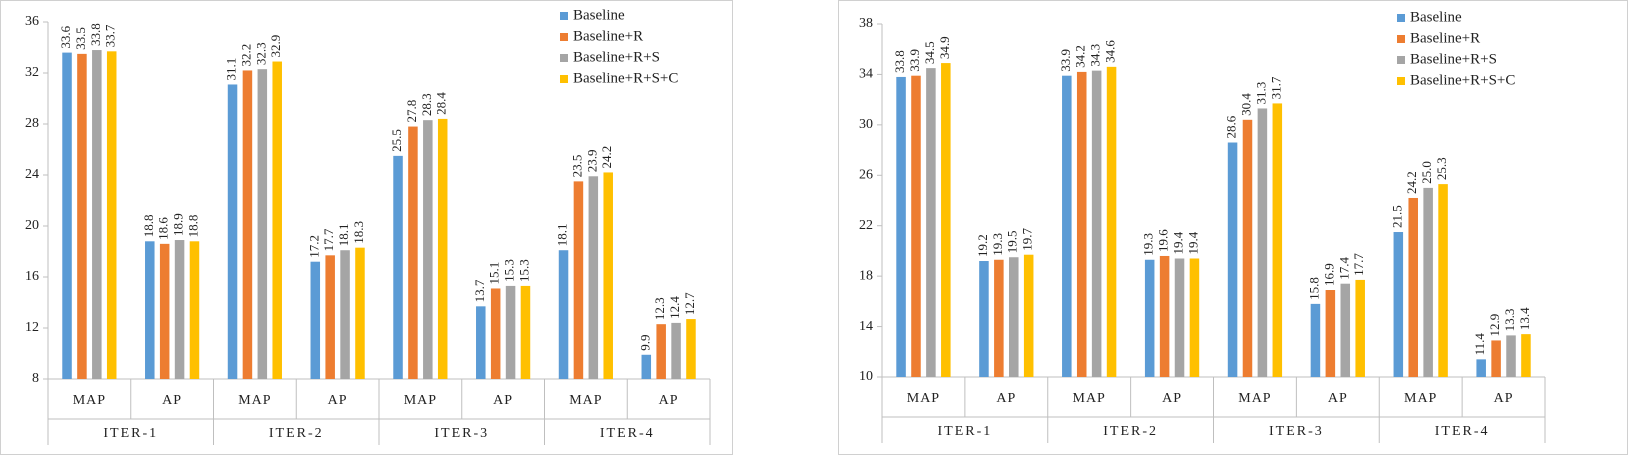  What do you see at coordinates (1441, 168) in the screenshot?
I see `value-label: 25.3` at bounding box center [1441, 168].